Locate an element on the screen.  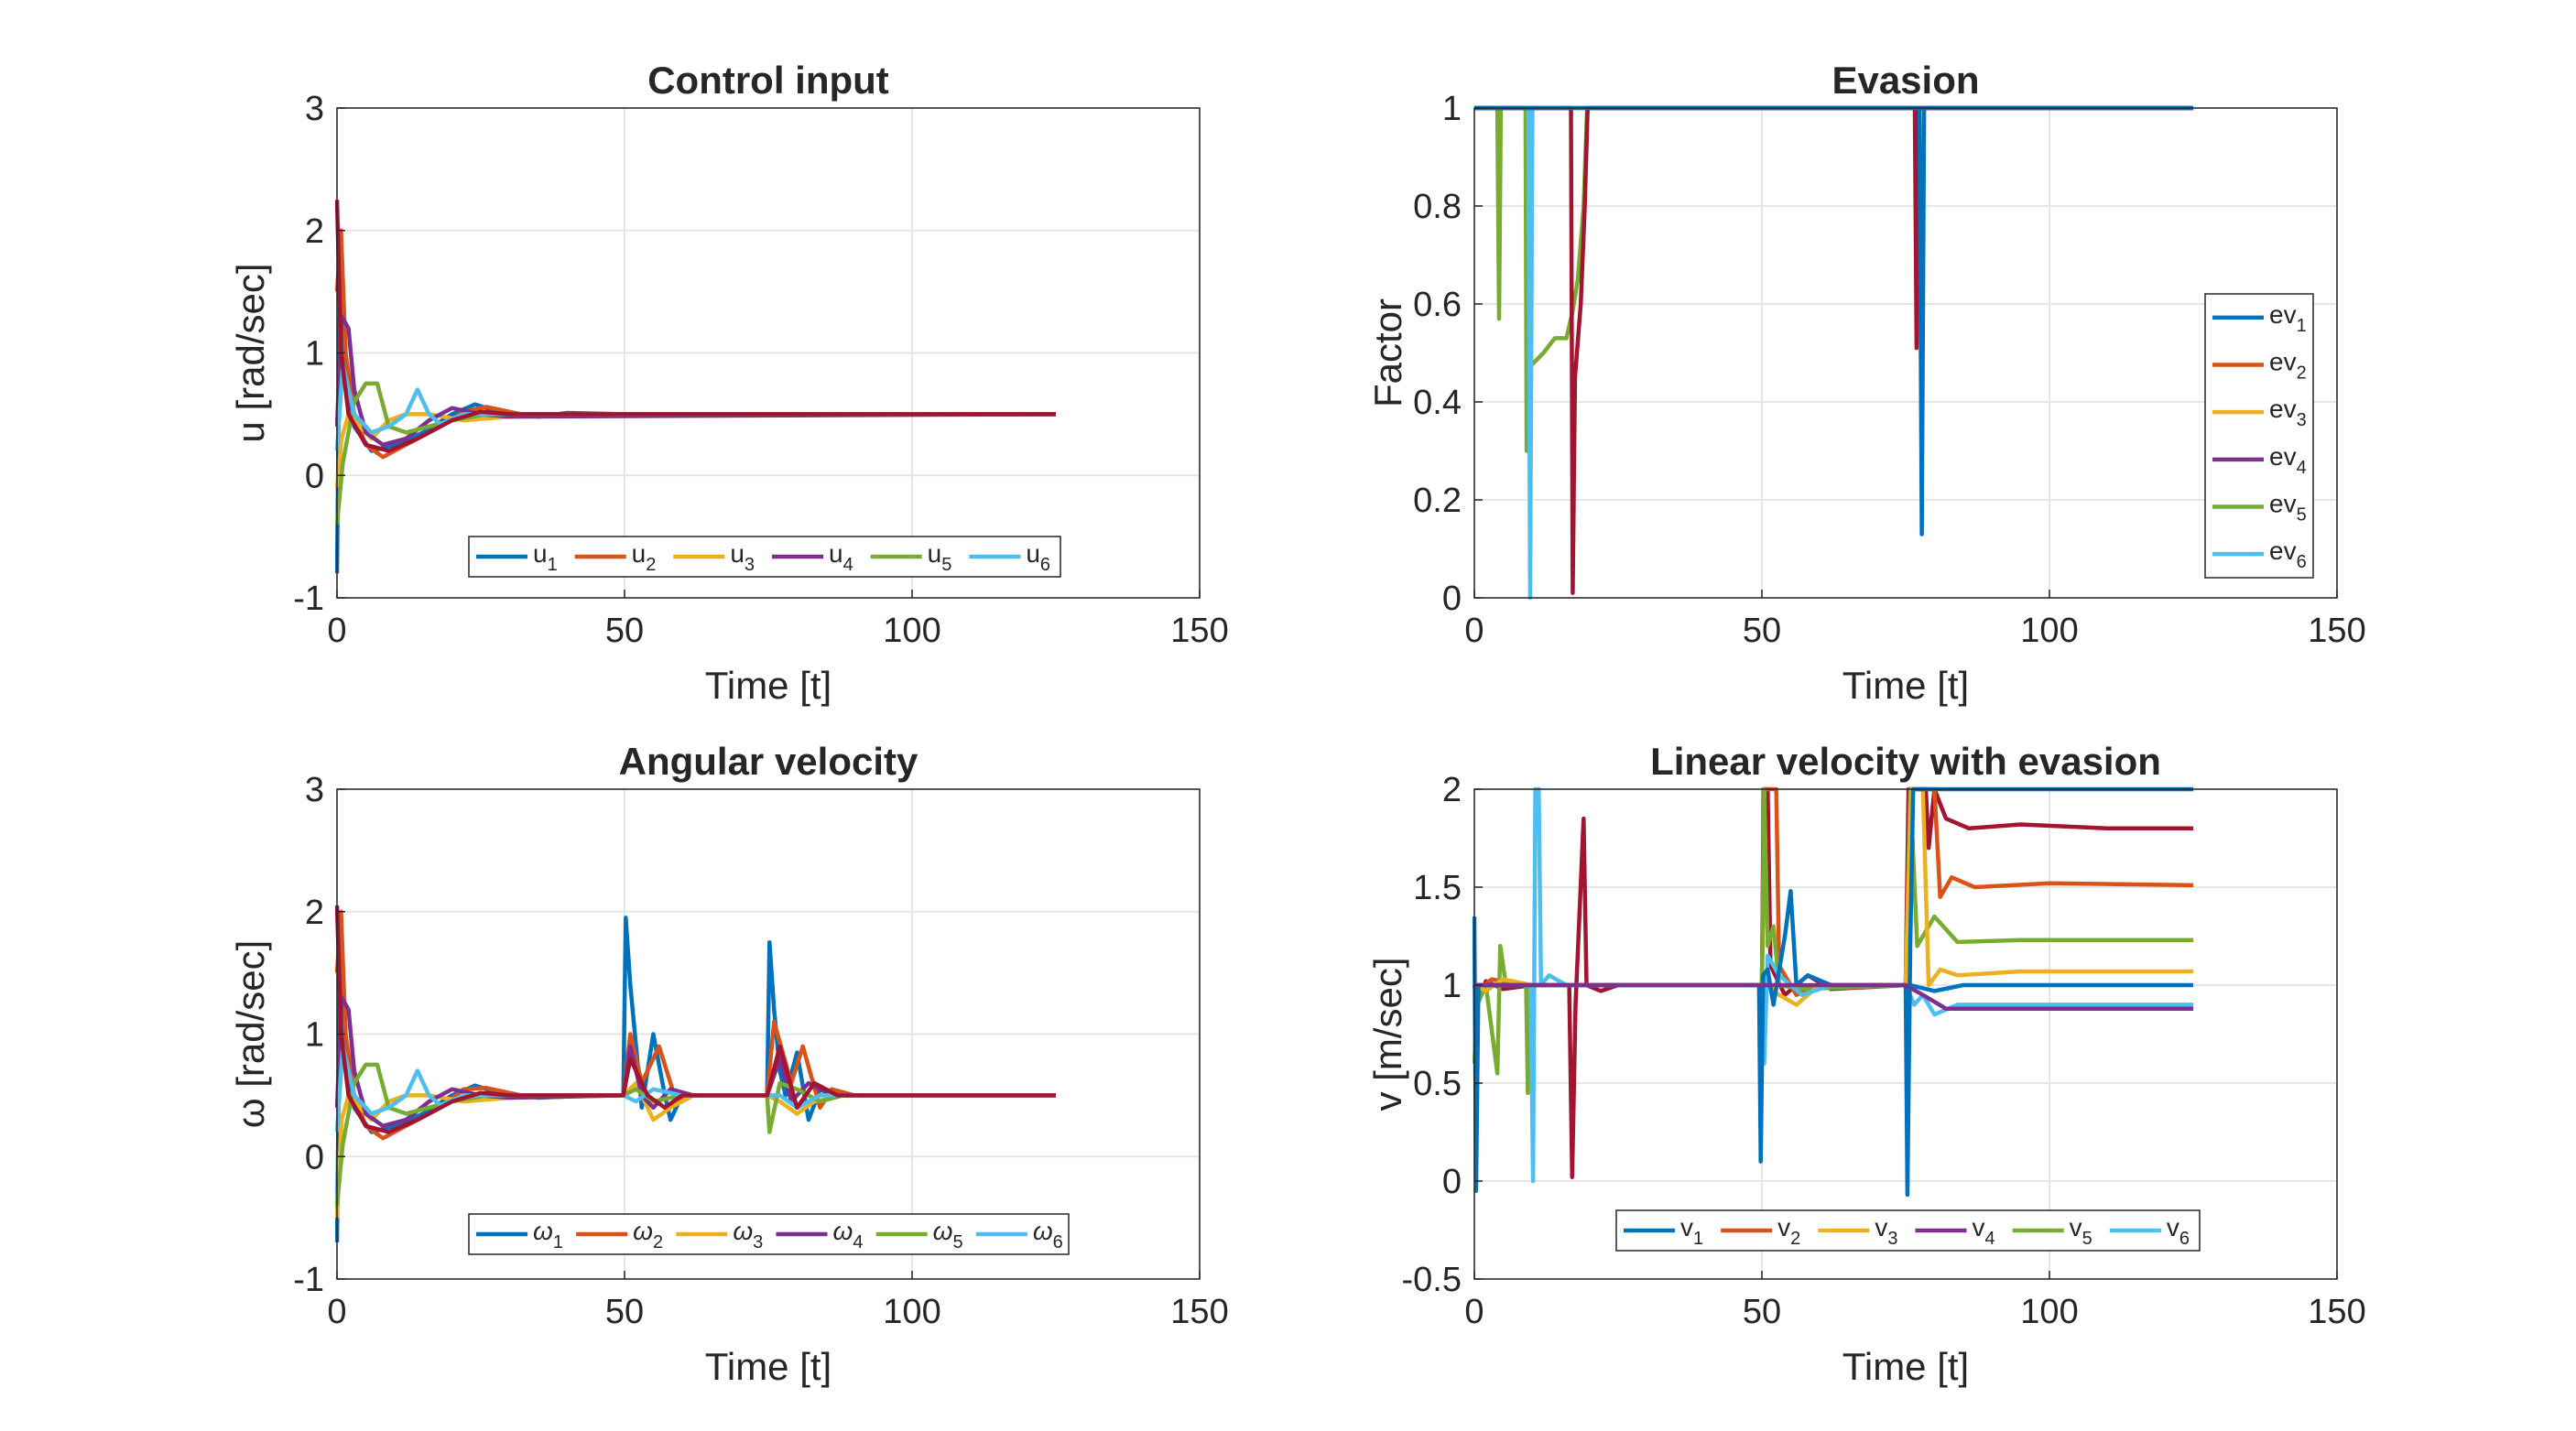
legend-entry: u5 is located at coordinates (940, 557).